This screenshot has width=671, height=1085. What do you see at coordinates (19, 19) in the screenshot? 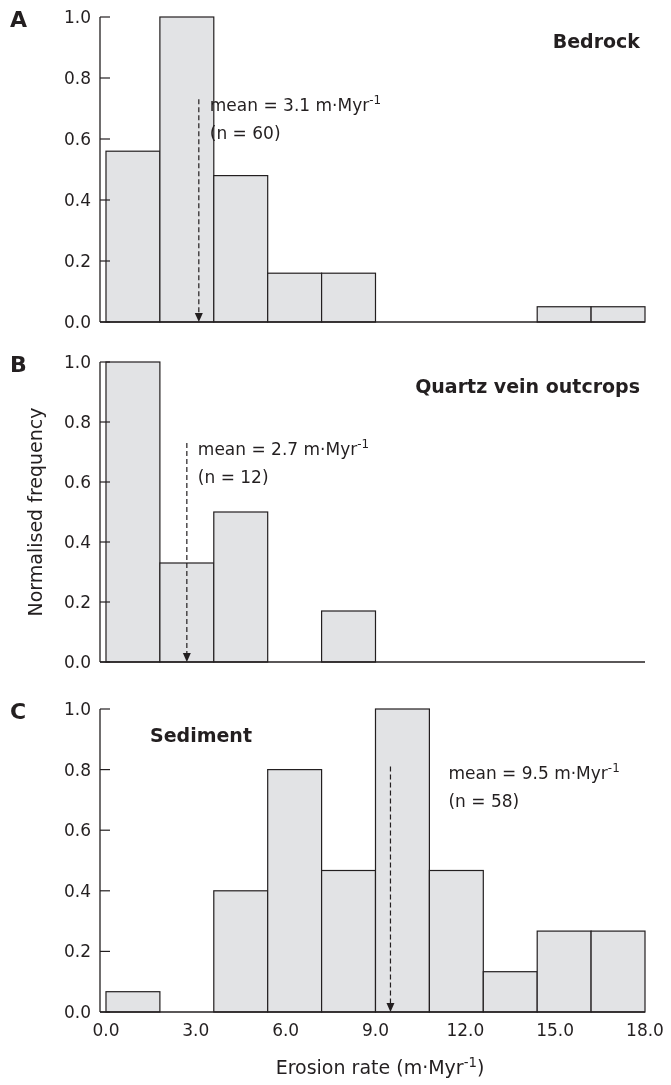
I see `text: A` at bounding box center [19, 19].